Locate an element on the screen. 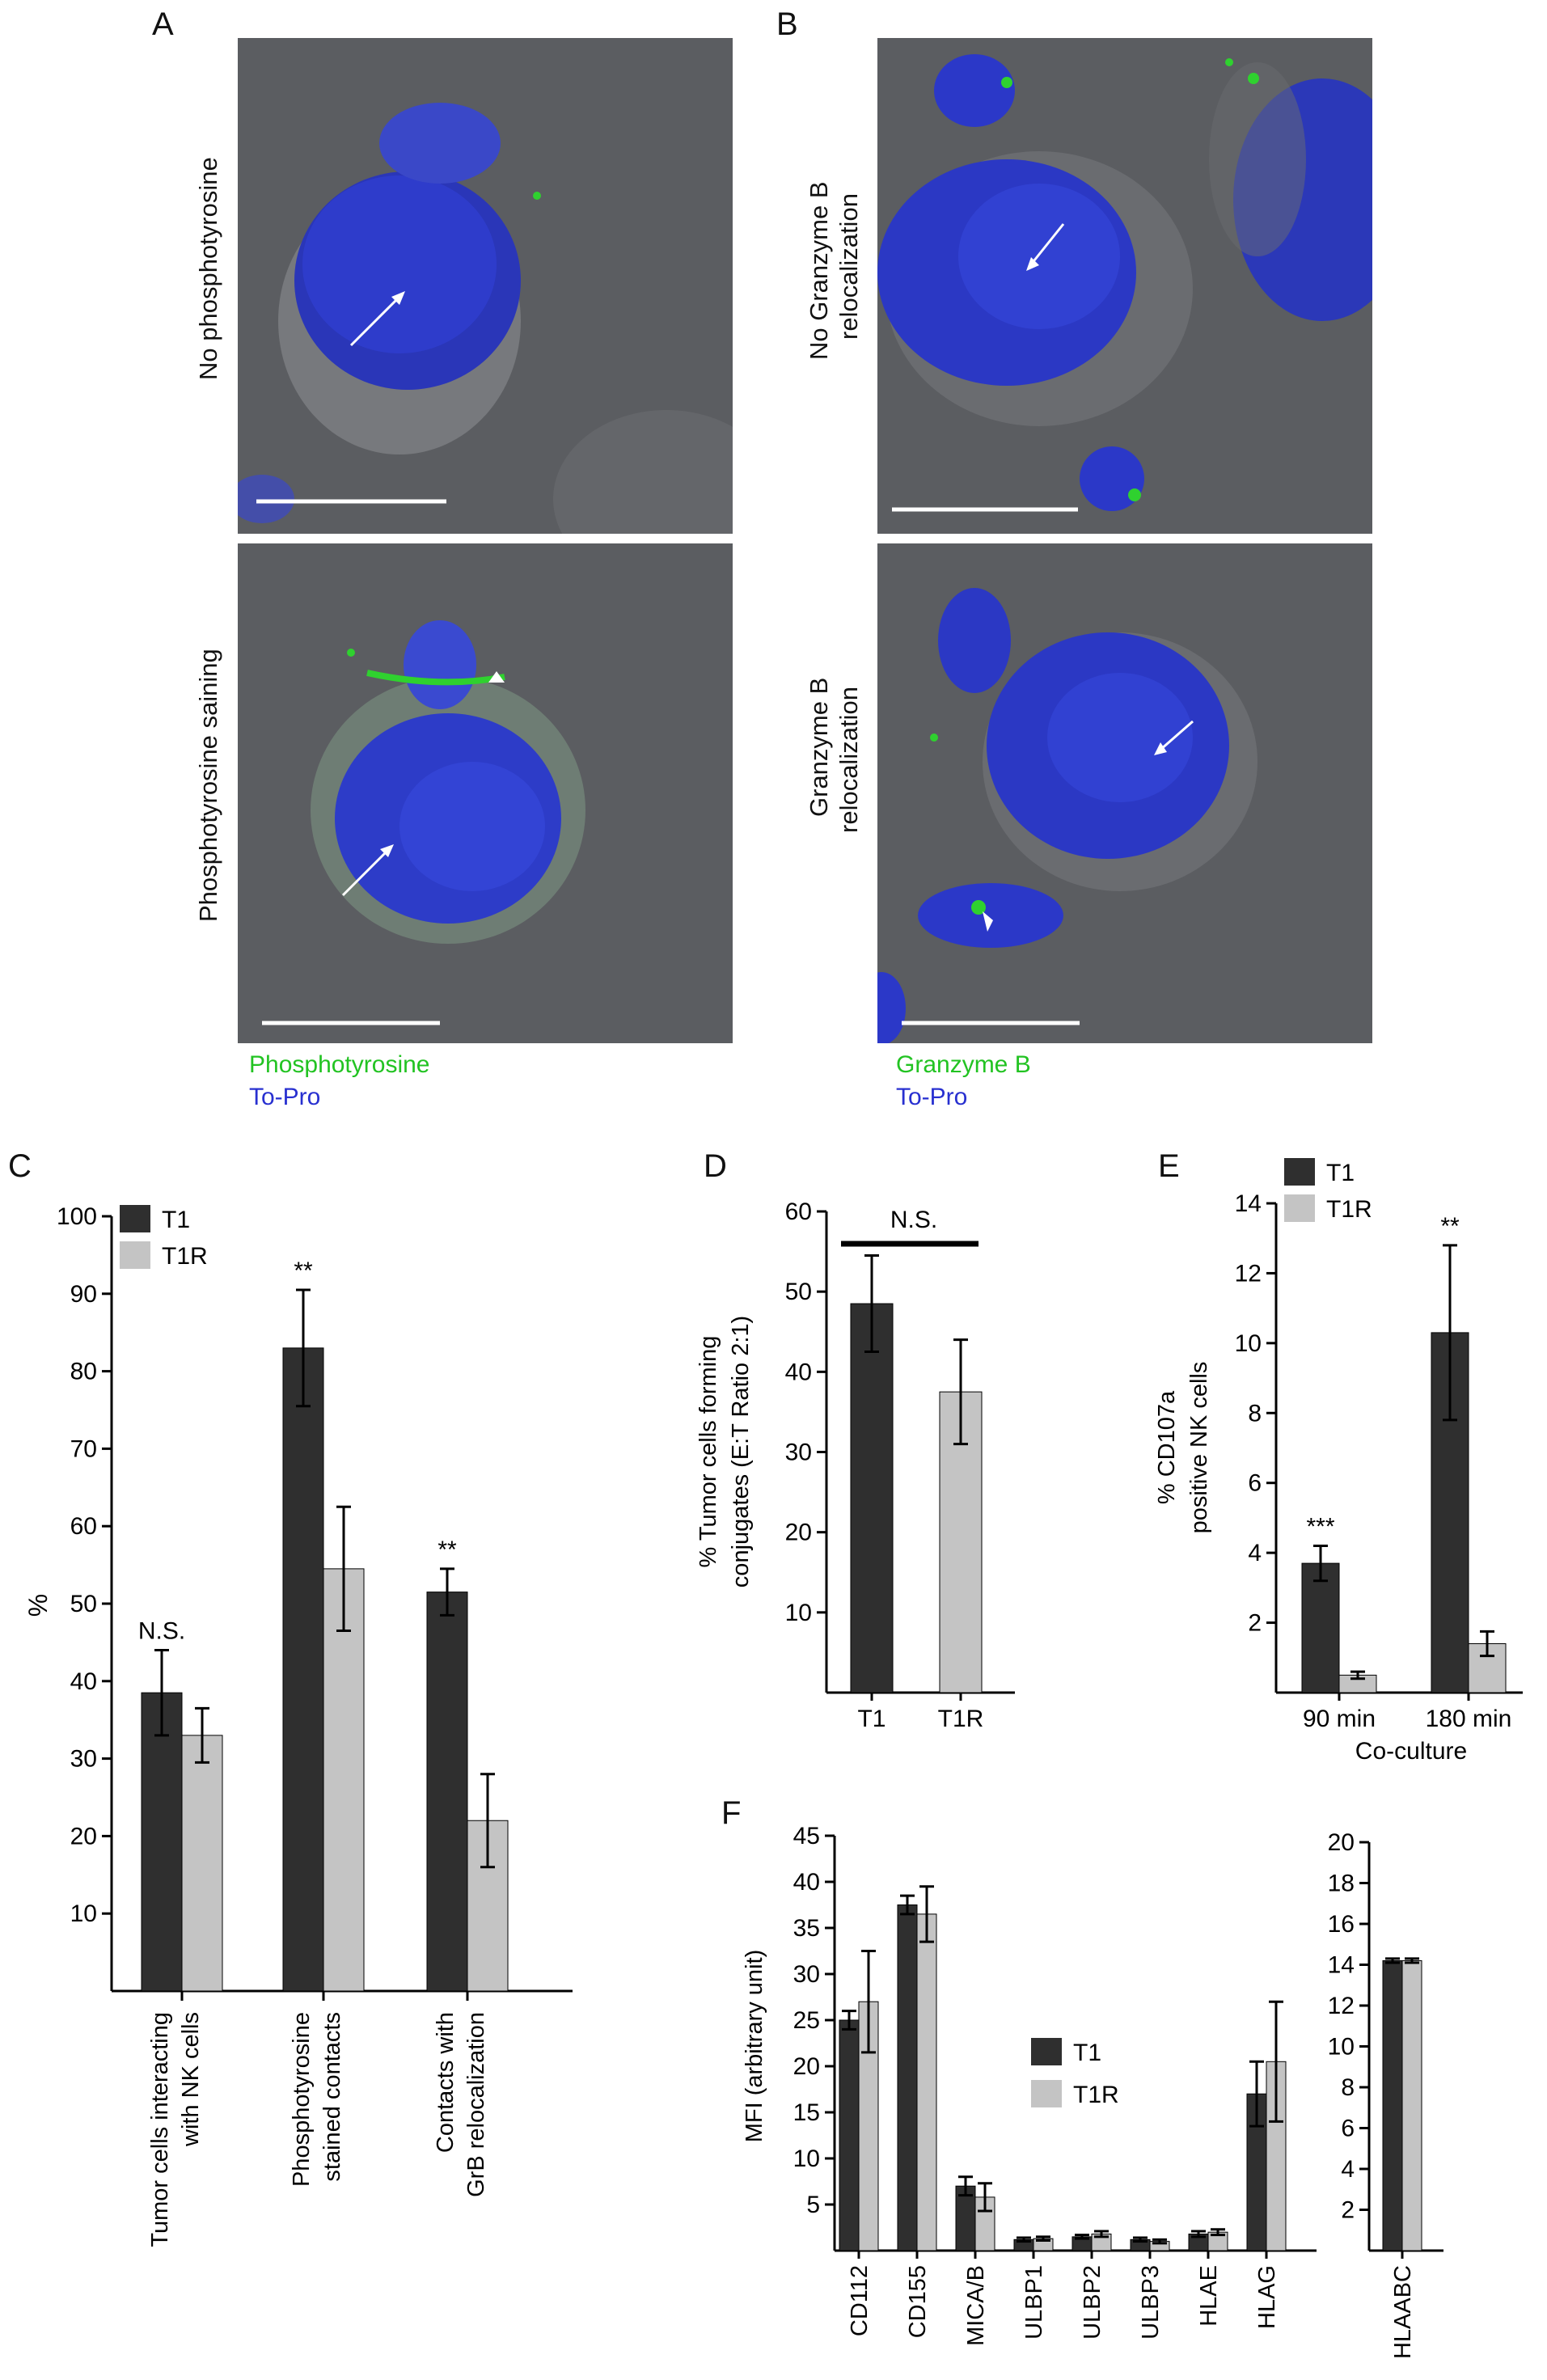  row-label-phosphotyrosine-staining: Phosphotyrosine saining is located at coordinates (208, 785).